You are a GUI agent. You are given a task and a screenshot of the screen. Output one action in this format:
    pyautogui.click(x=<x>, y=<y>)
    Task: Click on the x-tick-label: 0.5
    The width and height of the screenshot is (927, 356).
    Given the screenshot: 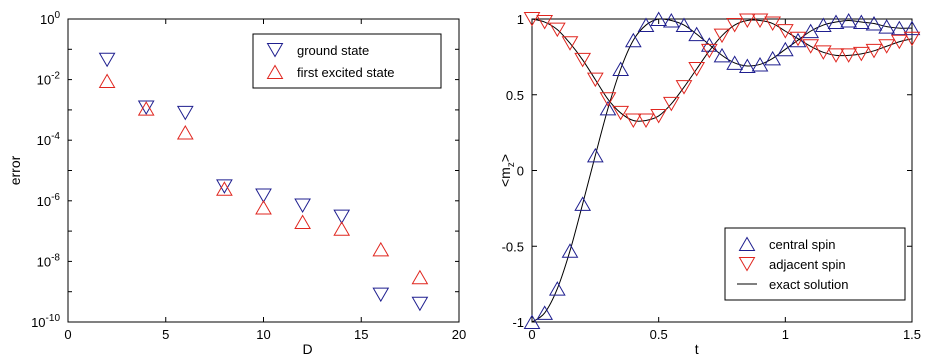 What is the action you would take?
    pyautogui.click(x=659, y=334)
    